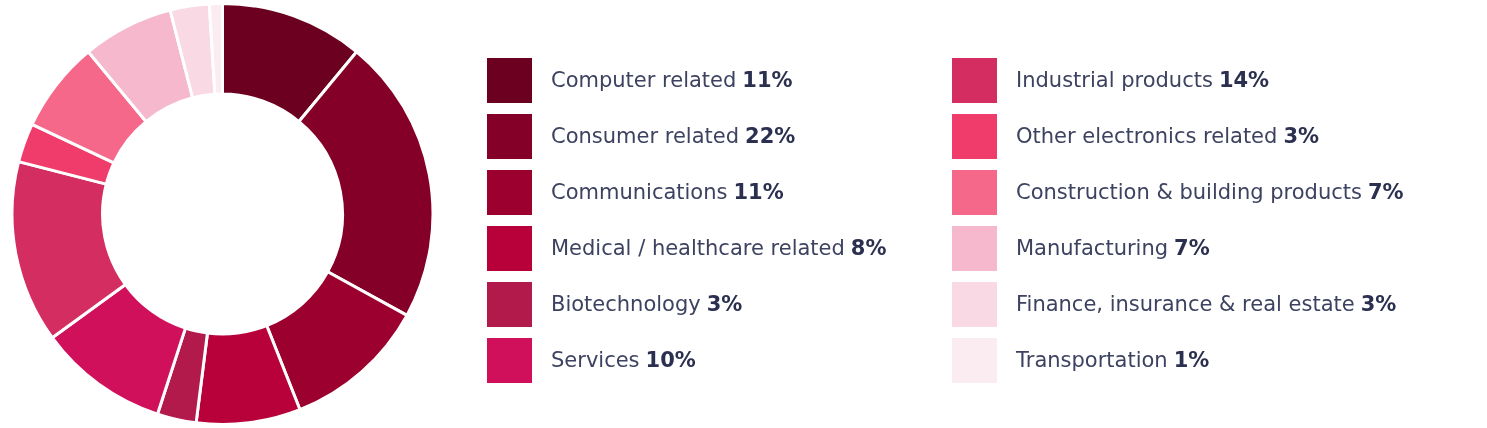  Describe the element at coordinates (670, 360) in the screenshot. I see `data-label: 10%` at that location.